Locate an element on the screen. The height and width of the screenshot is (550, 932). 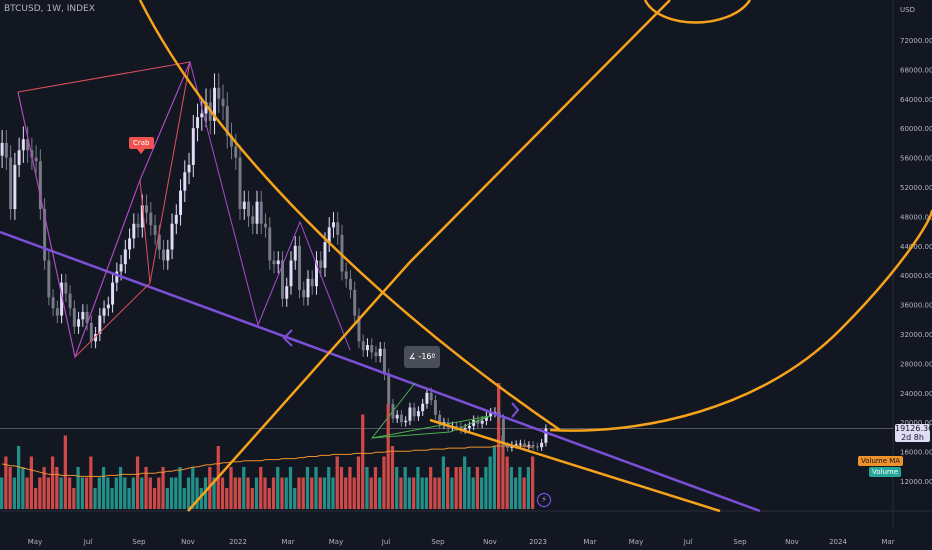
lightning-icon: ⚡ is located at coordinates (544, 500).